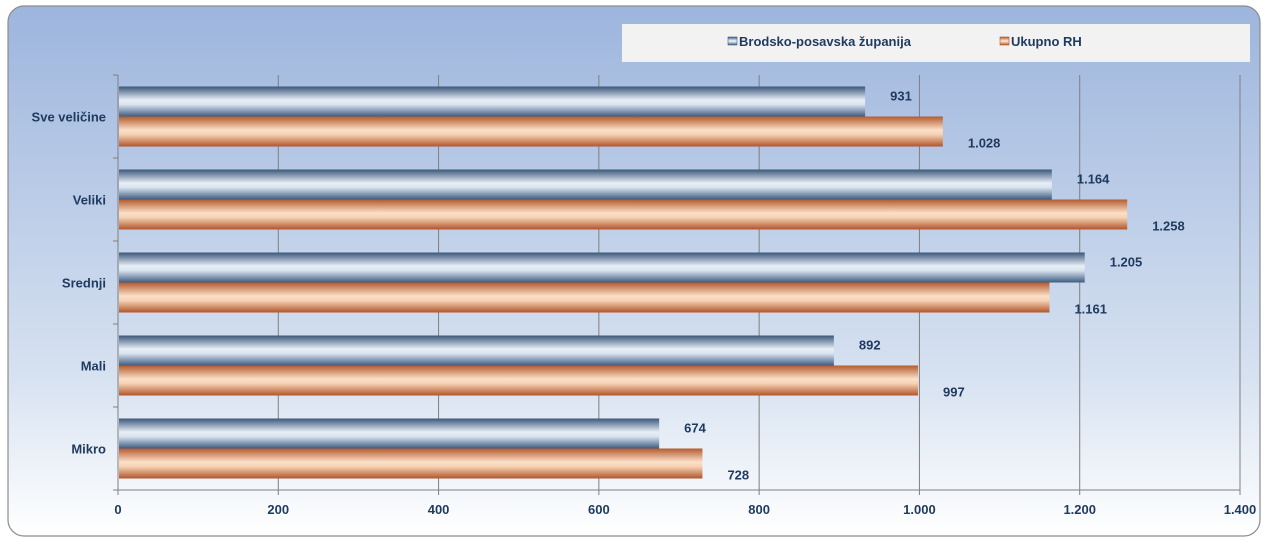 The width and height of the screenshot is (1266, 547). What do you see at coordinates (919, 509) in the screenshot?
I see `x-tick-label: 1.000` at bounding box center [919, 509].